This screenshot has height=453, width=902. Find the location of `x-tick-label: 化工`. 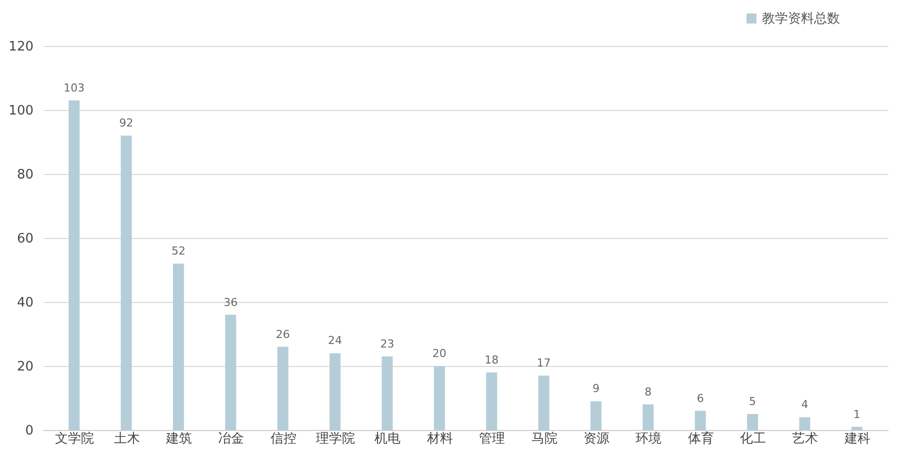

x-tick-label: 化工 is located at coordinates (753, 439).